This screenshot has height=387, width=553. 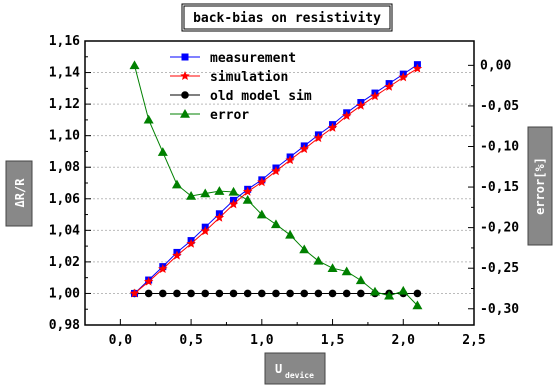 I want to click on x-axis-label-main: U, so click(x=278, y=369).